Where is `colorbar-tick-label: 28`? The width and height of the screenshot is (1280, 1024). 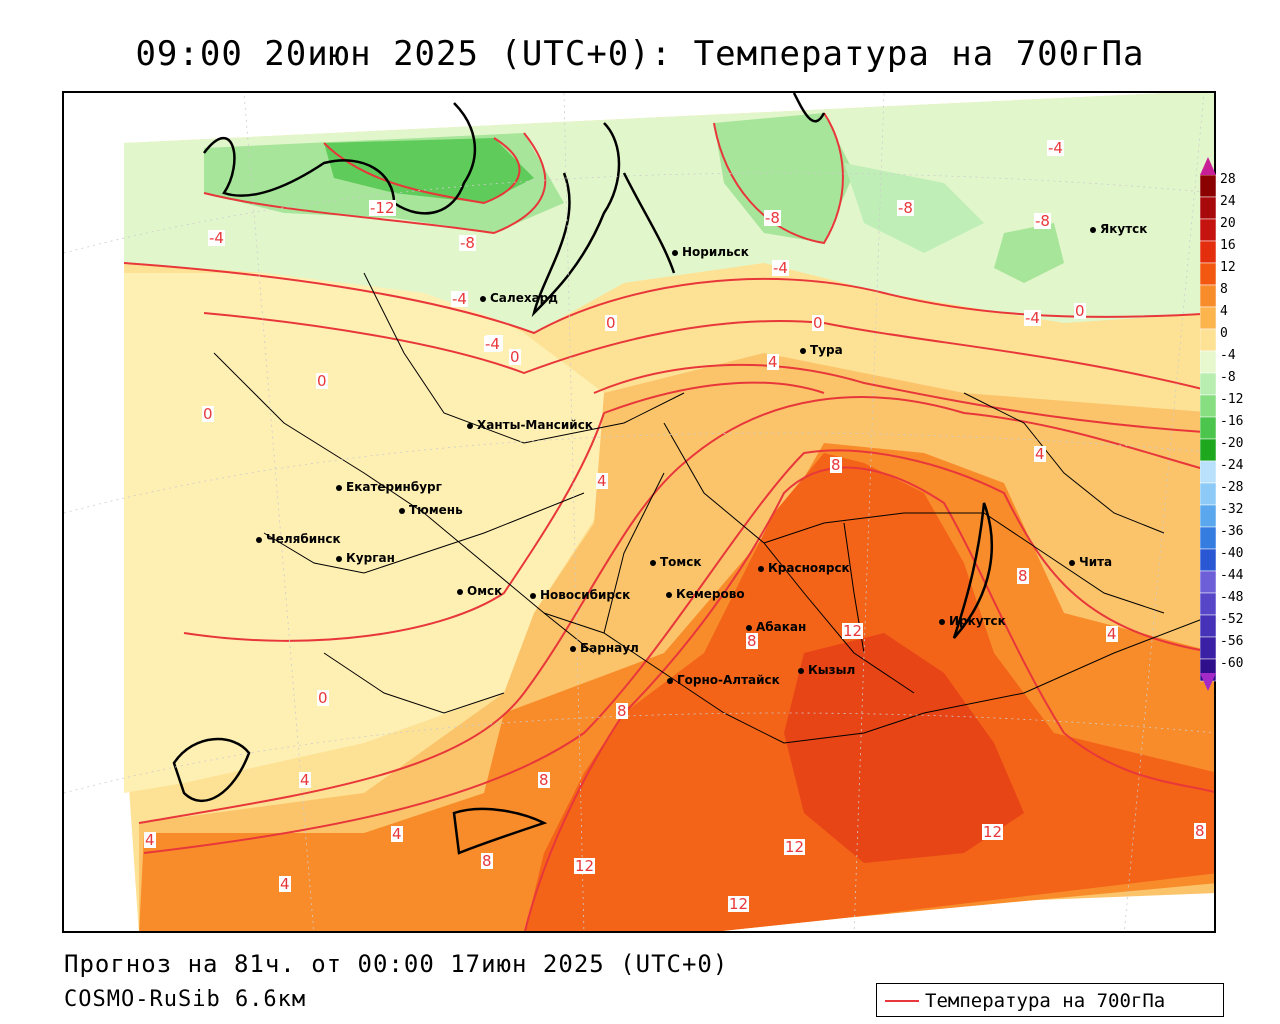 colorbar-tick-label: 28 is located at coordinates (1228, 179).